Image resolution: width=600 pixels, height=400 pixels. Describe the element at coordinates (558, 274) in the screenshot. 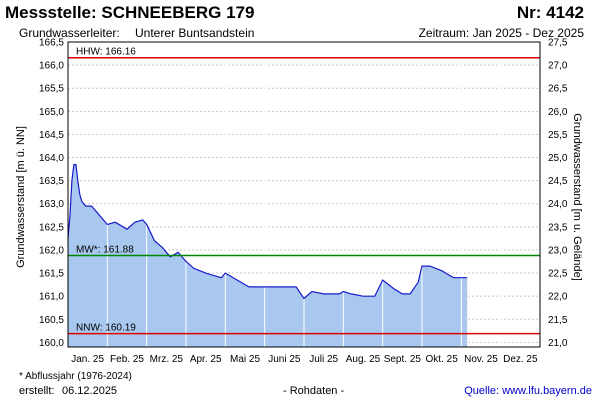

I see `y2-tick-label: 22,5` at that location.